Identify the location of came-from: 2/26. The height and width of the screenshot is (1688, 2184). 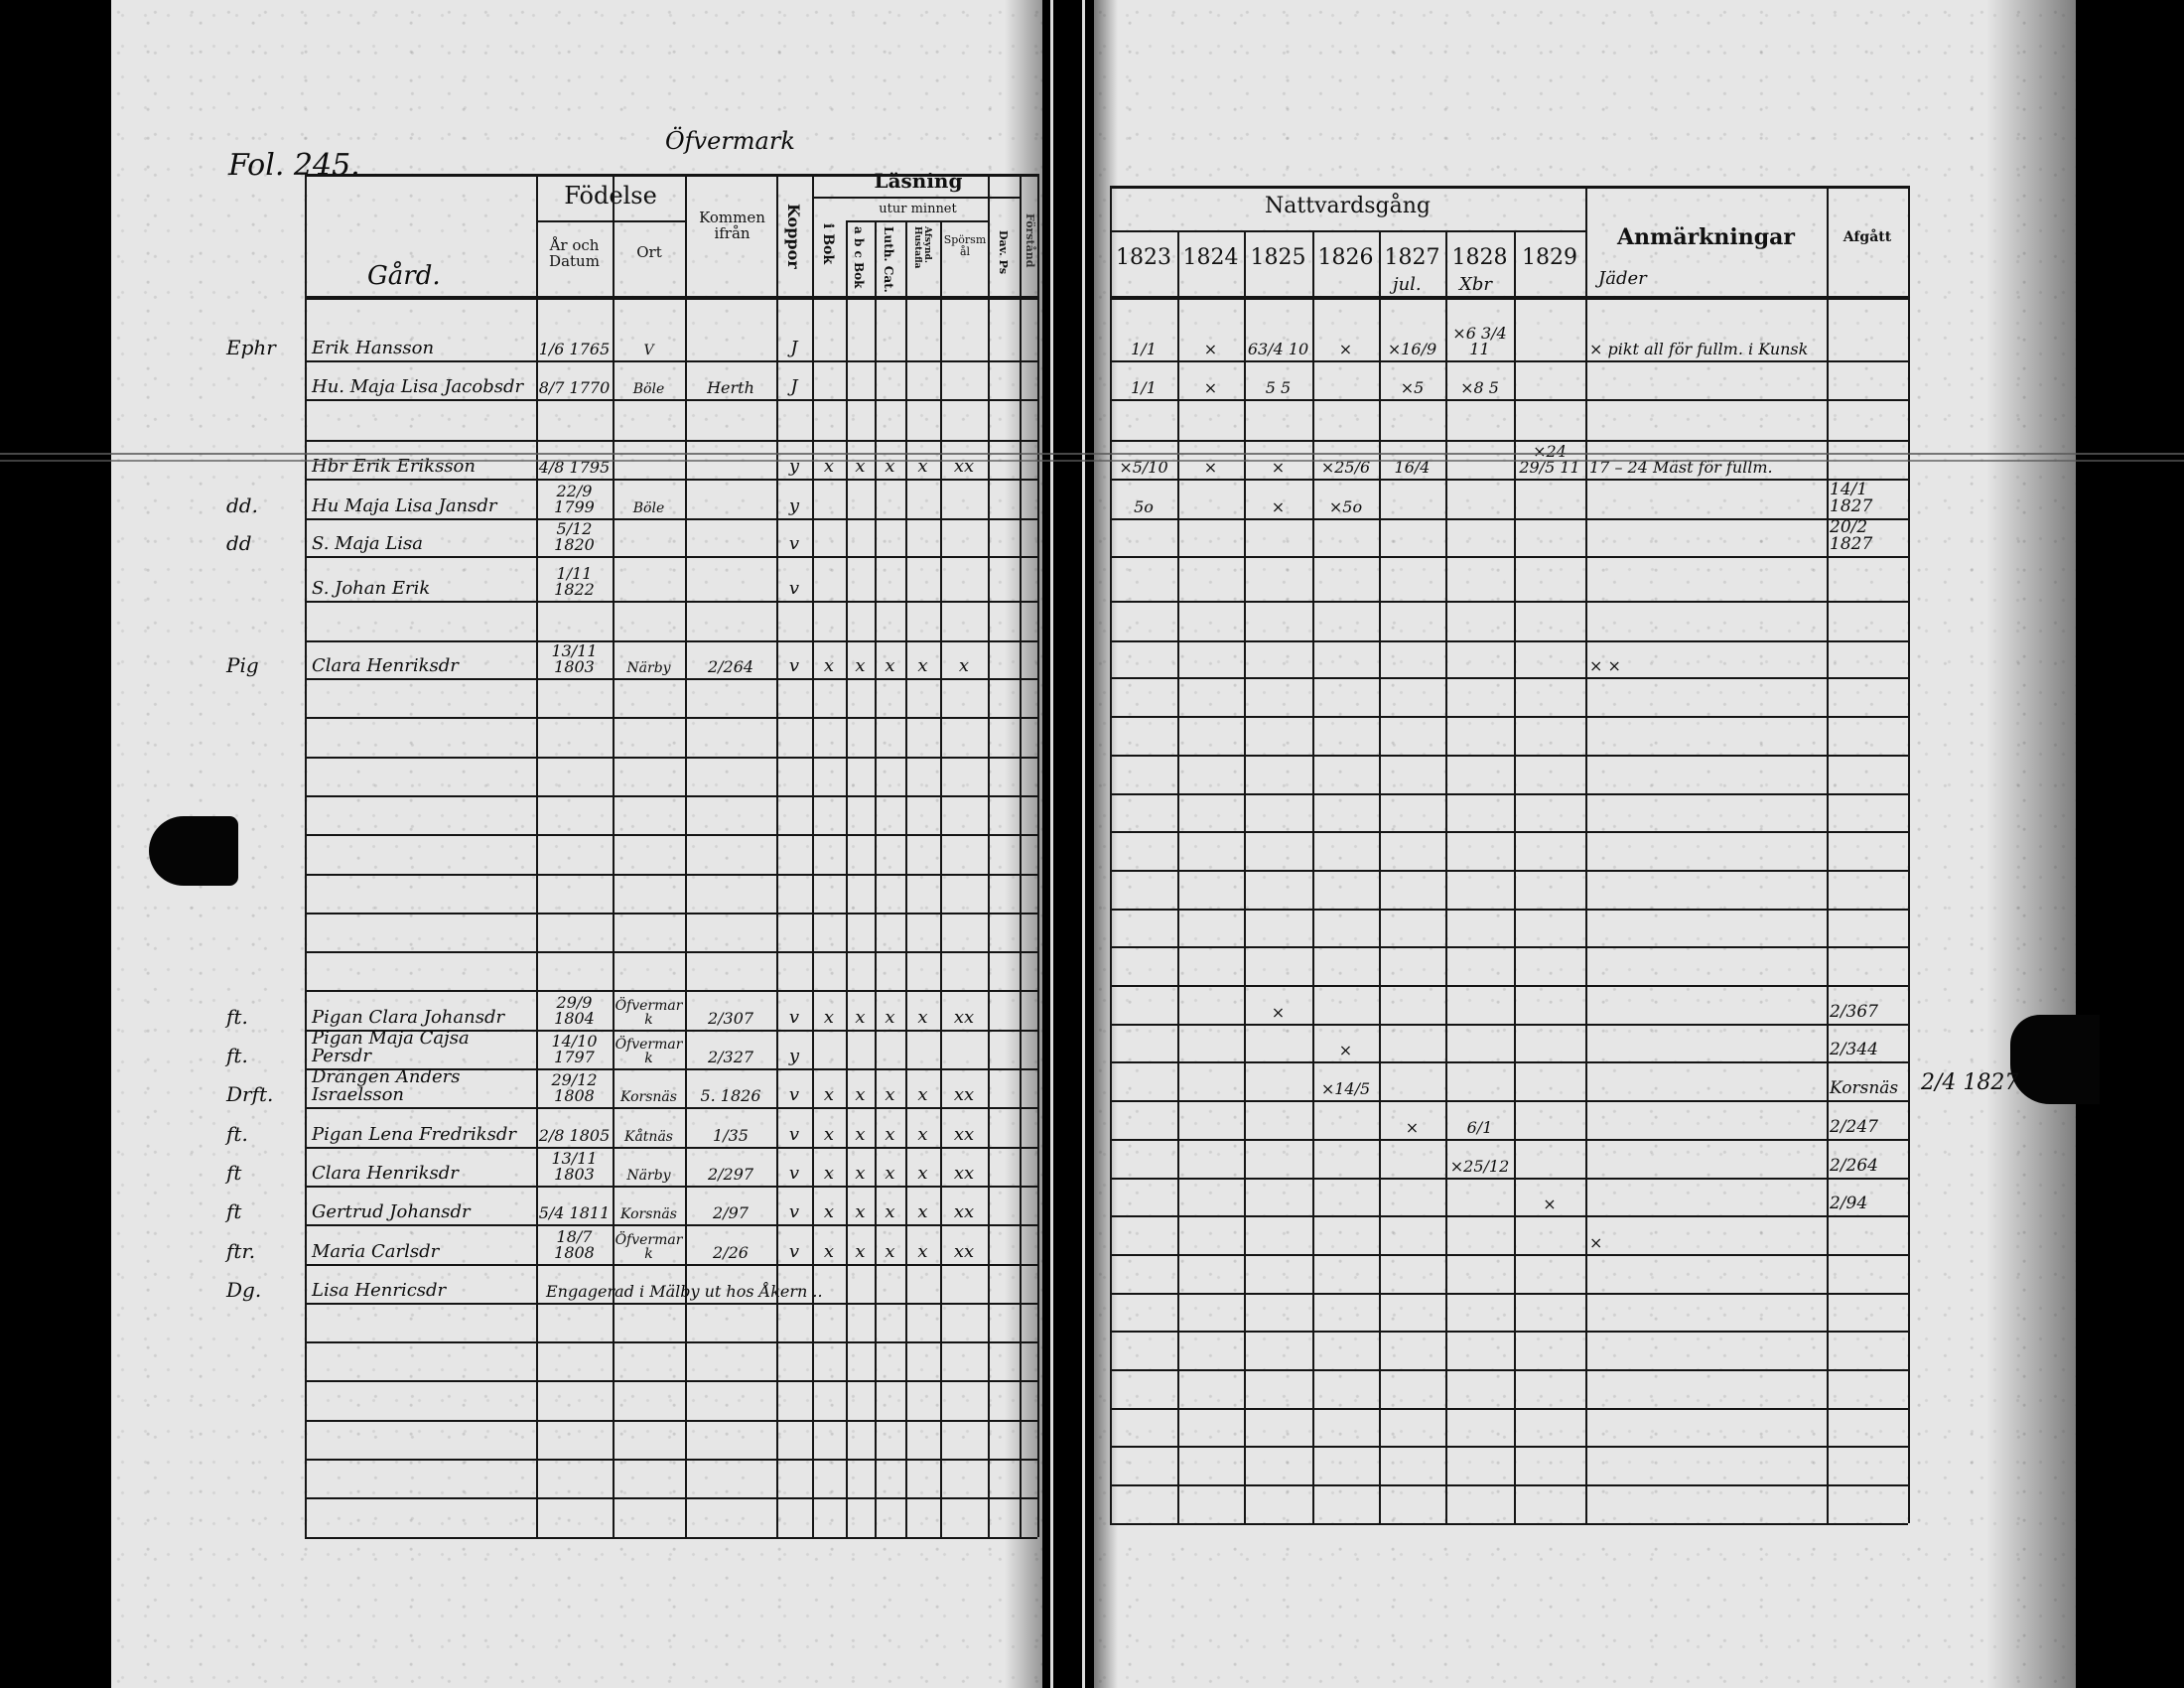
(731, 1252).